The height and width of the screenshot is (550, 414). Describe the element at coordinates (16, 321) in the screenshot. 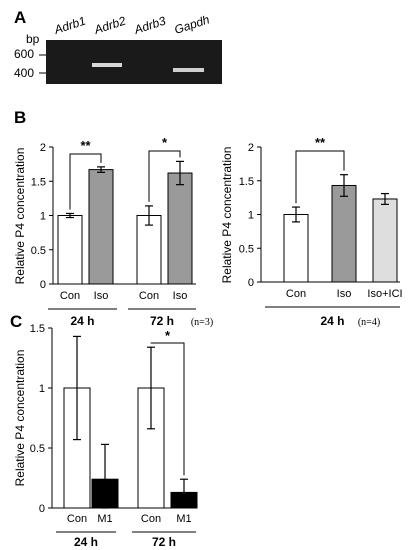

I see `panel-c-label: C` at that location.